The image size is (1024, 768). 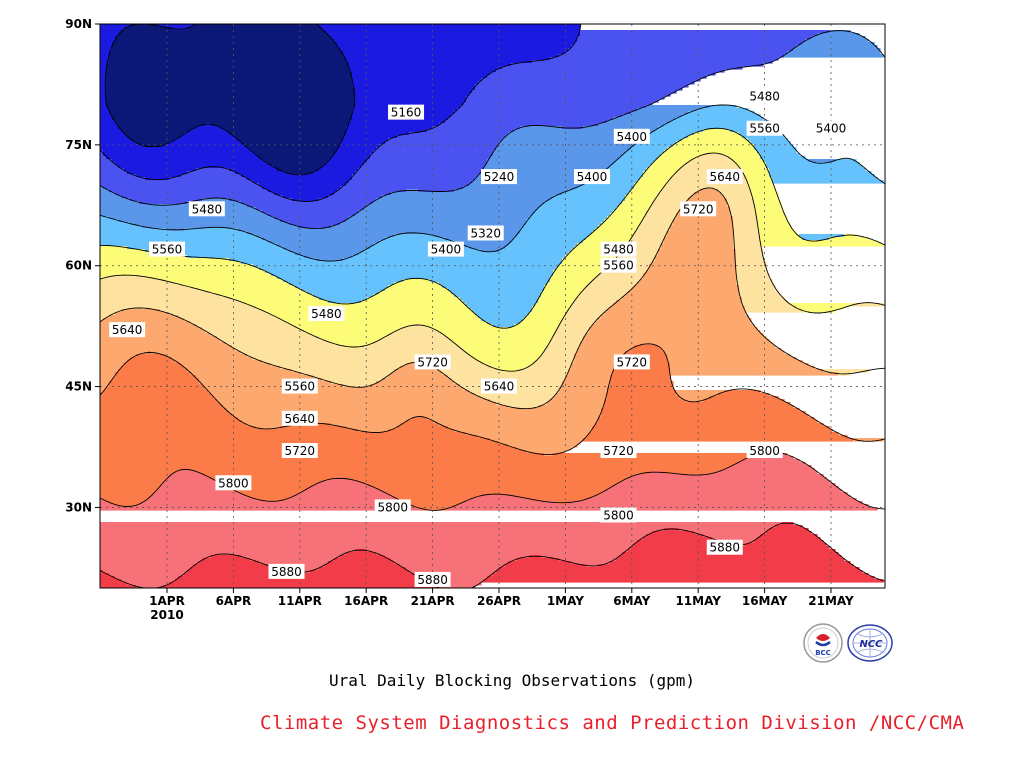 I want to click on x-year-label: 2010, so click(x=166, y=615).